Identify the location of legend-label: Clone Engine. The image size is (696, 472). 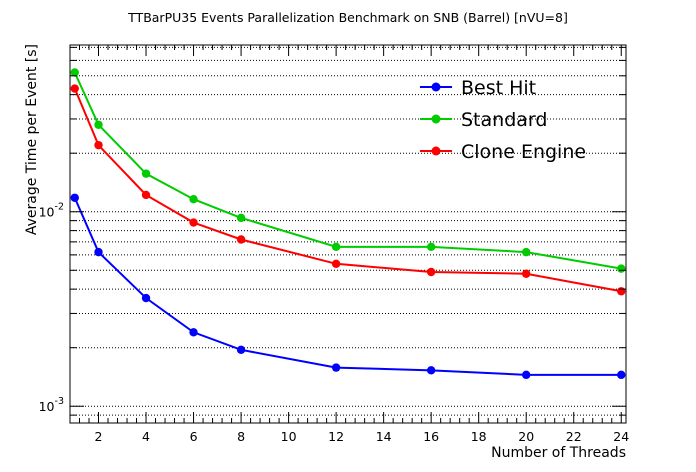
(523, 152).